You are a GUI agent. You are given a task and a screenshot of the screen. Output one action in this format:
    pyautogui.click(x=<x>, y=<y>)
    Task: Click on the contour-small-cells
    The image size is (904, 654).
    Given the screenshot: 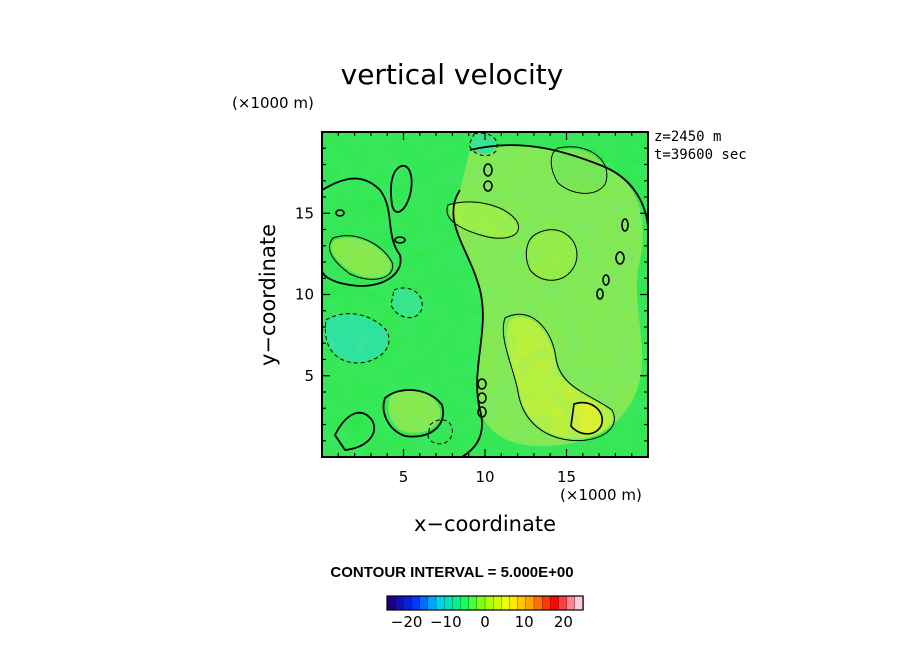 What is the action you would take?
    pyautogui.click(x=482, y=290)
    